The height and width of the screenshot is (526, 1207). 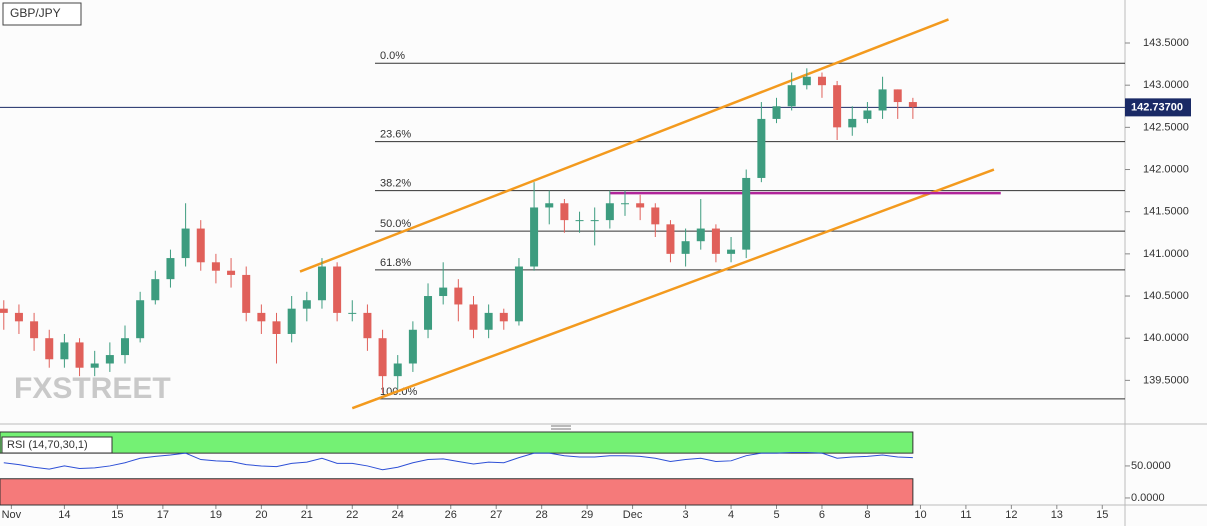 I want to click on oversold-zone, so click(x=457, y=492).